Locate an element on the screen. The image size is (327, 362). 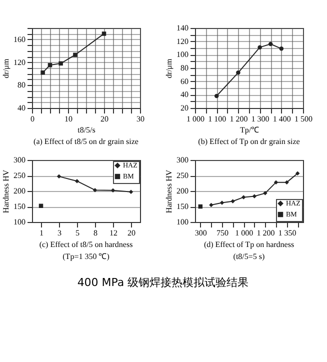
text: (Tp=1 350 ℃) is located at coordinates (86, 256).